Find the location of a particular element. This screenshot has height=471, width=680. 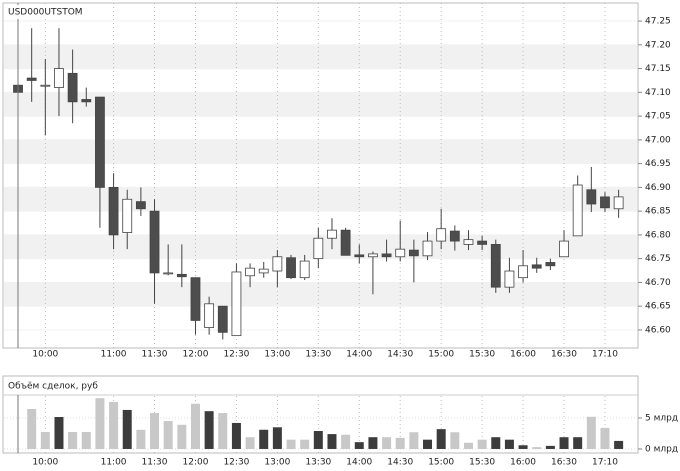

y-tick-label: 47.15 is located at coordinates (658, 69).